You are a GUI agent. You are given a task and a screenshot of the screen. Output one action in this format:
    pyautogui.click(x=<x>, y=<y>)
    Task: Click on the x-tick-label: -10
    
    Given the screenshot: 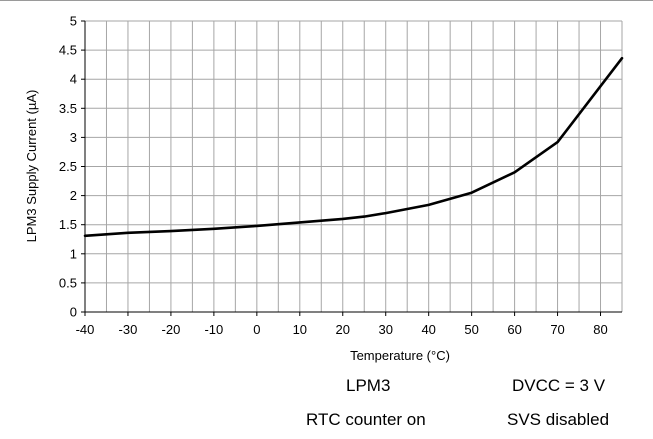 What is the action you would take?
    pyautogui.click(x=213, y=329)
    